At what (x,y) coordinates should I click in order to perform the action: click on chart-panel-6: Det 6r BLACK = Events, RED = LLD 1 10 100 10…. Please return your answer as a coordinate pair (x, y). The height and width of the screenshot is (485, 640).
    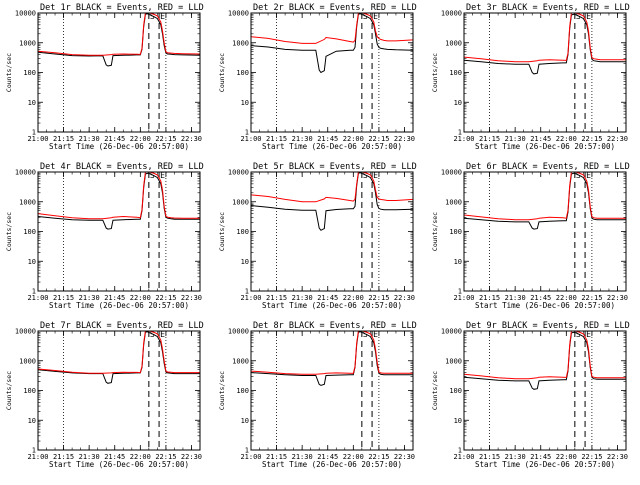
    Looking at the image, I should click on (530, 236).